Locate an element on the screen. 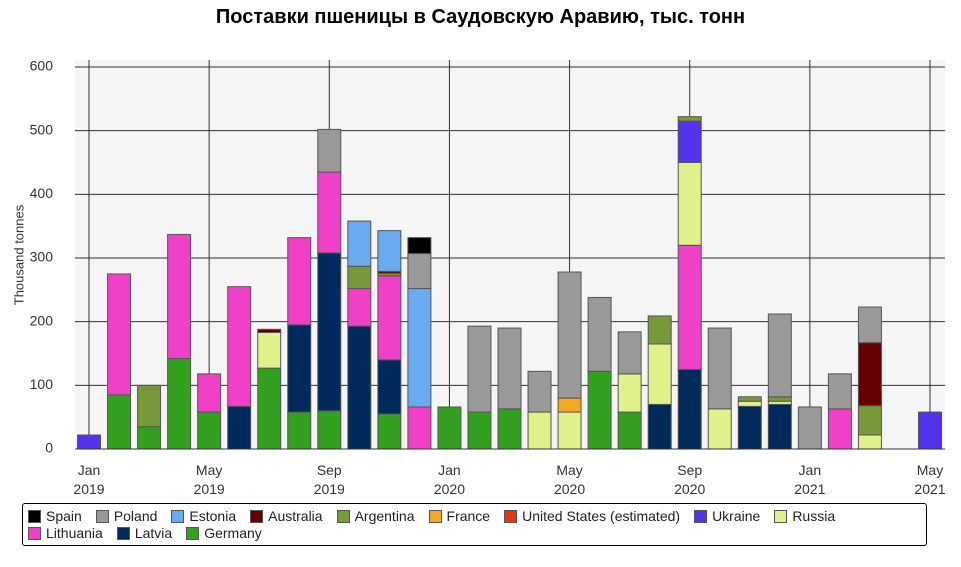 Image resolution: width=961 pixels, height=567 pixels. legend-item: Lithuania is located at coordinates (65, 533).